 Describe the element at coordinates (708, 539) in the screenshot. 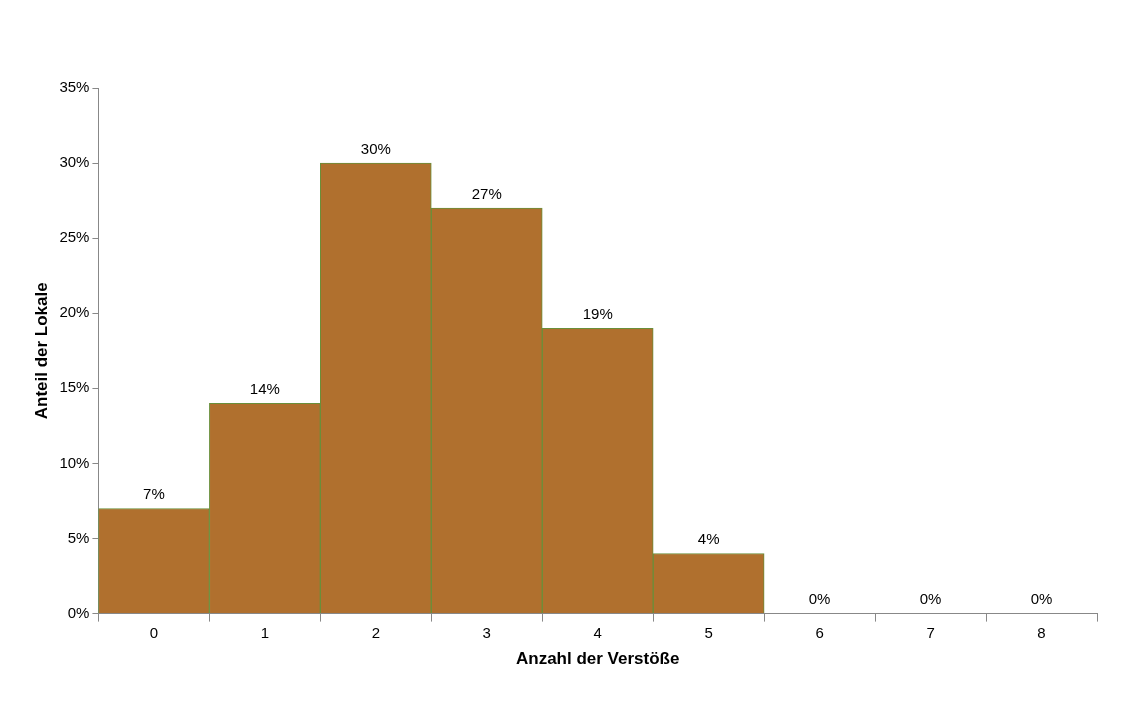

I see `data-label: 4%` at that location.